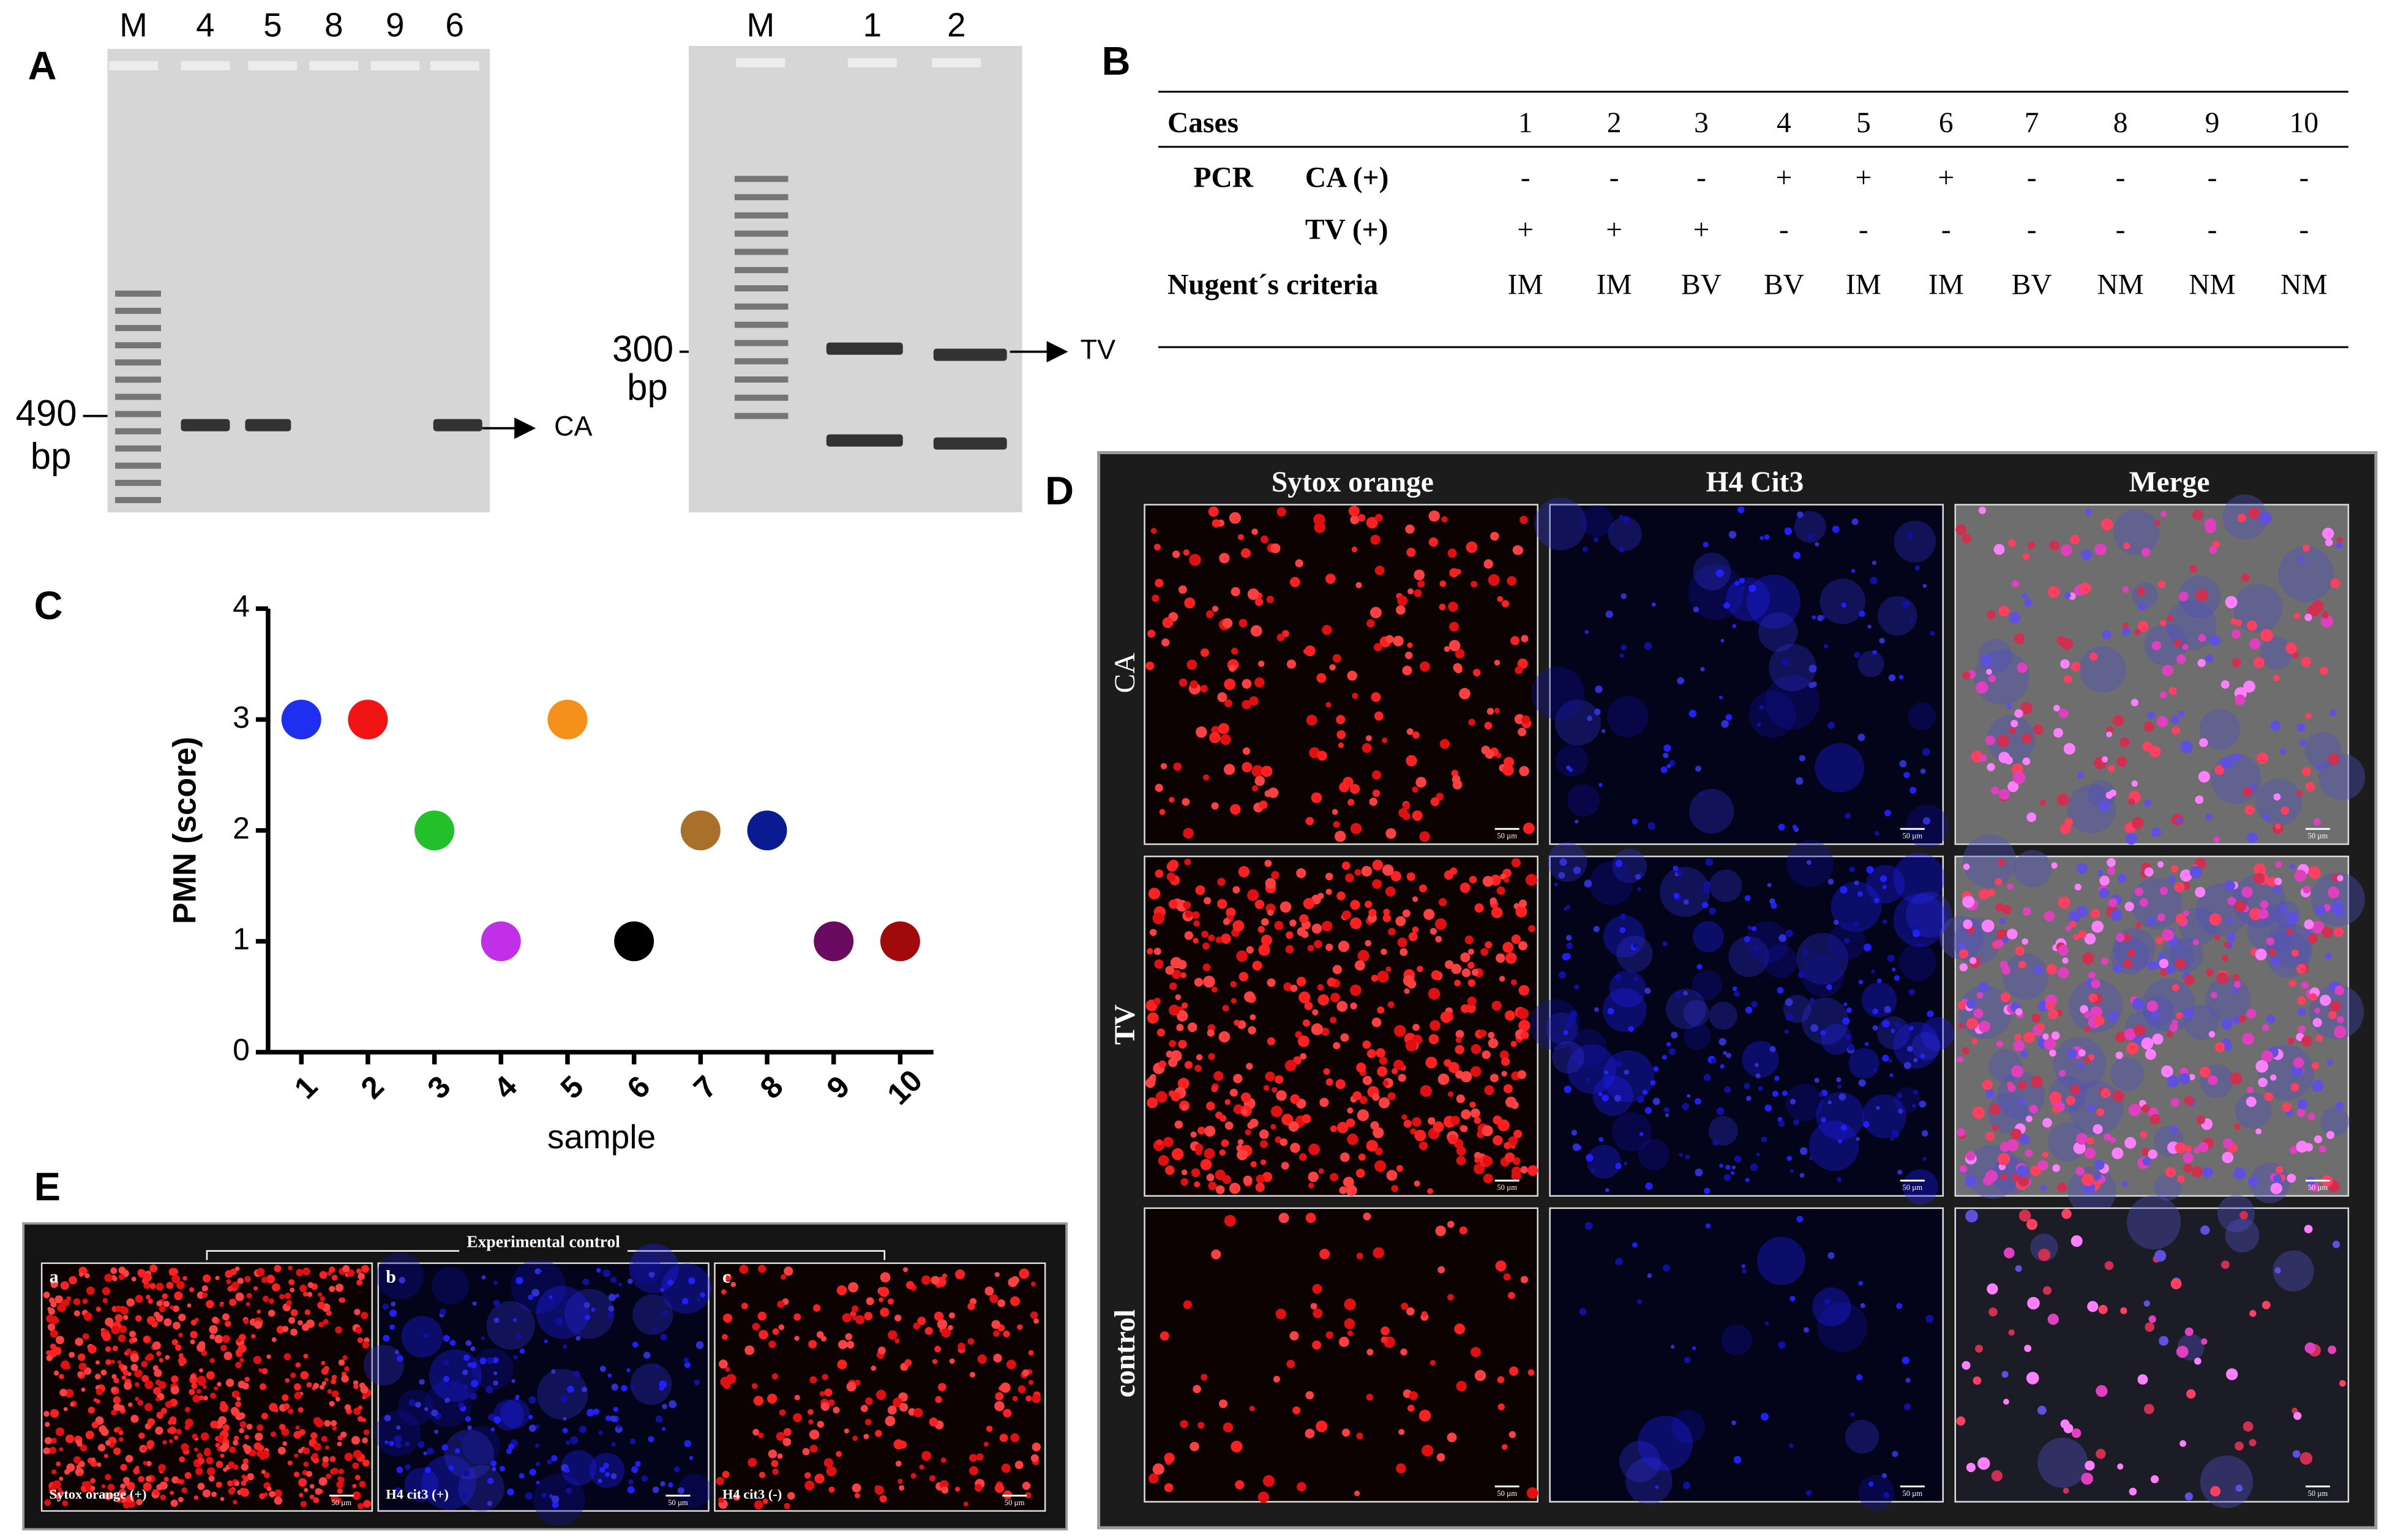 This screenshot has width=2387, height=1540. Describe the element at coordinates (139, 310) in the screenshot. I see `ladder-band` at that location.